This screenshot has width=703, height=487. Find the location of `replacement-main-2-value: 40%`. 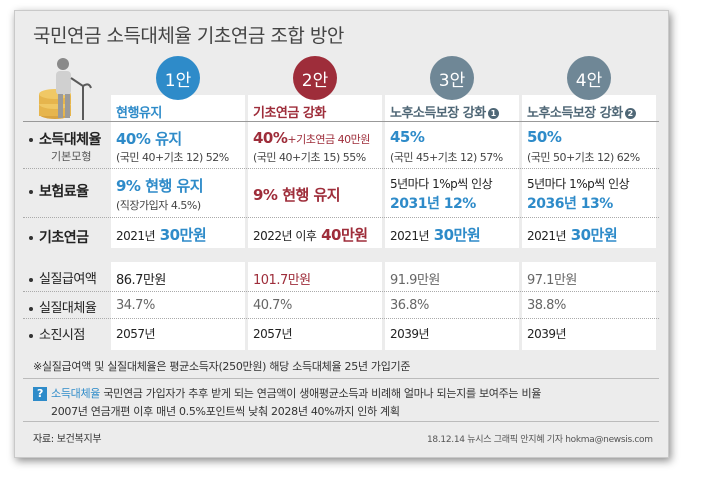

replacement-main-2-value: 40% is located at coordinates (270, 138).